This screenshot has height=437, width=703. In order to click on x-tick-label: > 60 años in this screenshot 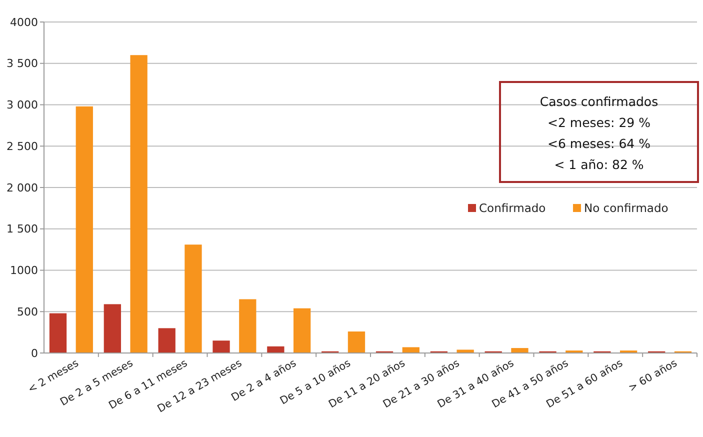, I will do `click(653, 376)`.